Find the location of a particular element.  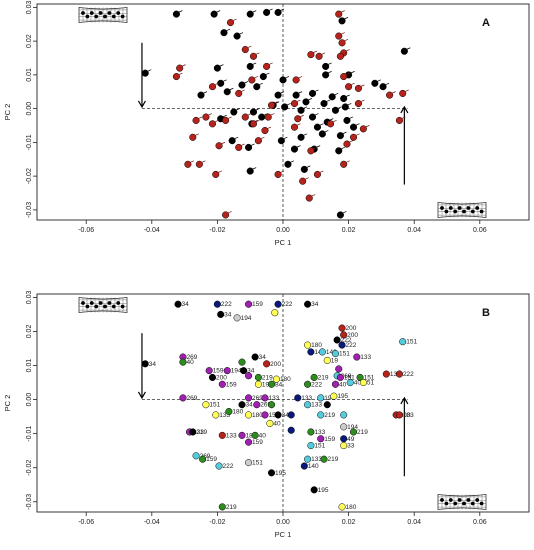

point-label: 151 is located at coordinates (369, 377).